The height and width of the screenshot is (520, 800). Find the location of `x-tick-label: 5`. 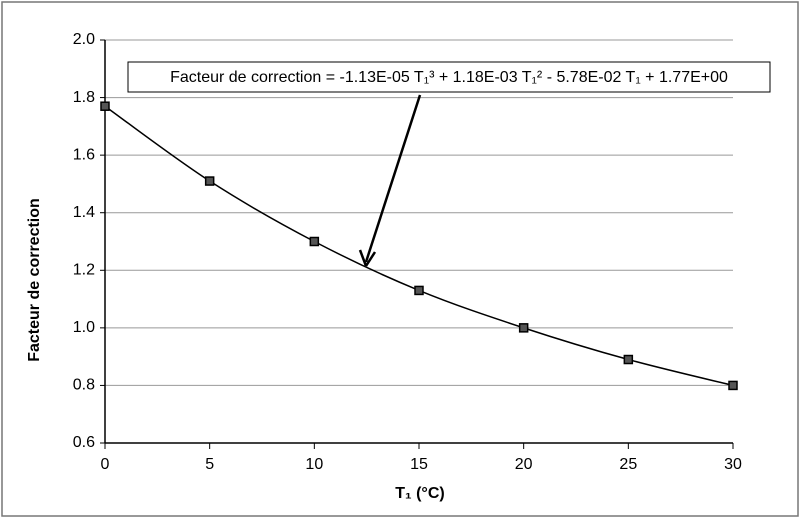

x-tick-label: 5 is located at coordinates (209, 464).